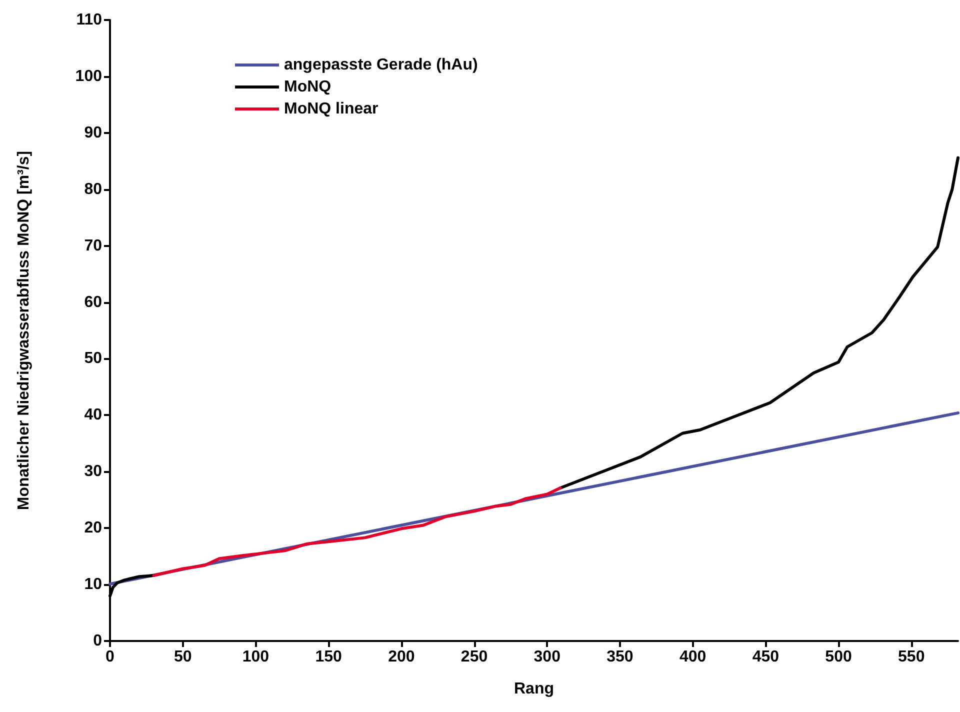 This screenshot has width=960, height=712. Describe the element at coordinates (24, 330) in the screenshot. I see `y-axis-title: Monatlicher Niedrigwasserabfluss MoNQ [m³/s]` at that location.